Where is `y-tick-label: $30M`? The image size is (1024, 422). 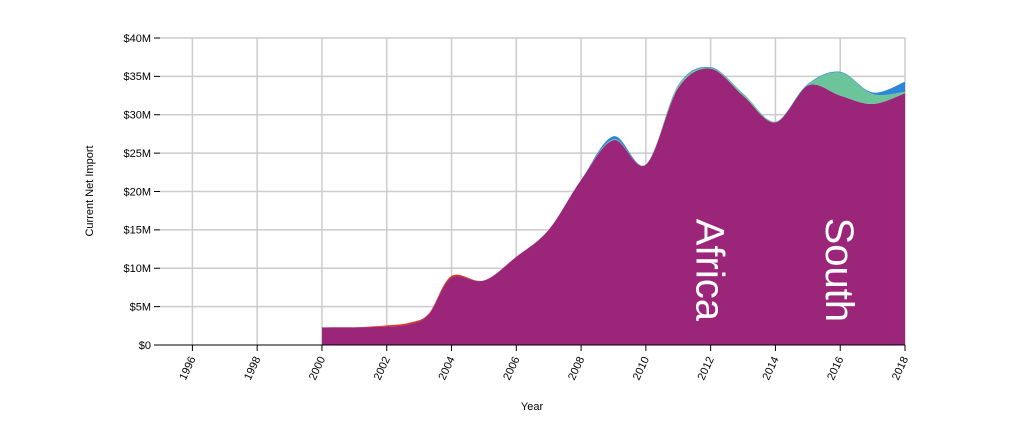 y-tick-label: $30M is located at coordinates (137, 116).